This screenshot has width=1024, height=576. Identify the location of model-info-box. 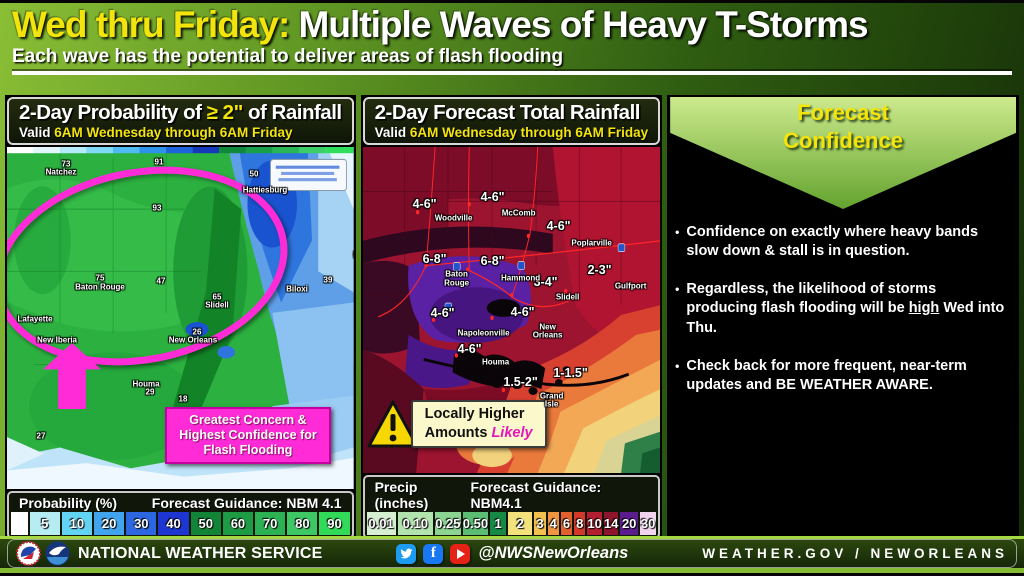
(308, 175).